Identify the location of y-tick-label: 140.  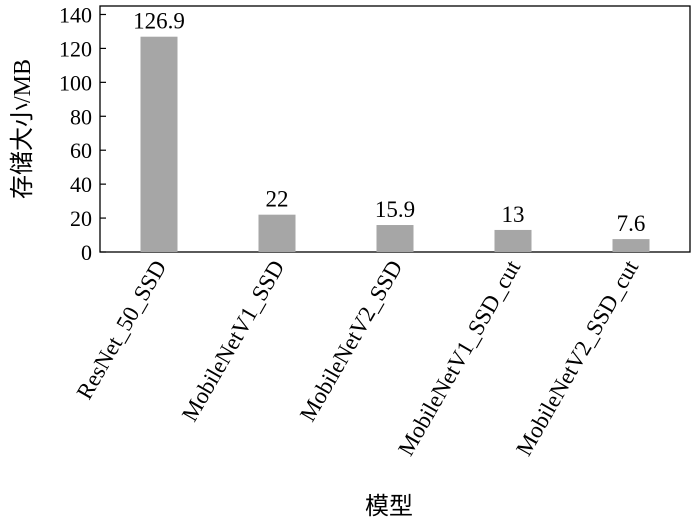
(75, 14).